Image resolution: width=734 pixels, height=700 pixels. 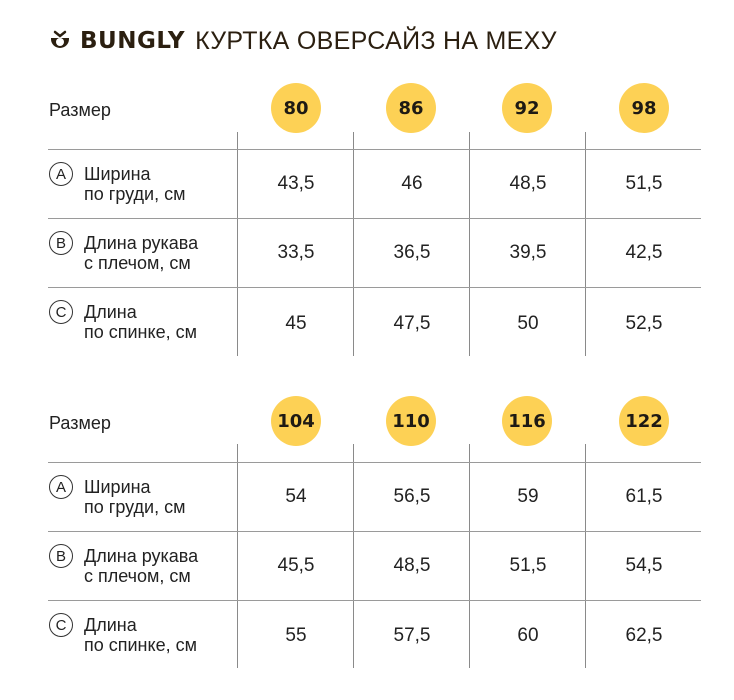 What do you see at coordinates (527, 421) in the screenshot?
I see `size-badge: 116` at bounding box center [527, 421].